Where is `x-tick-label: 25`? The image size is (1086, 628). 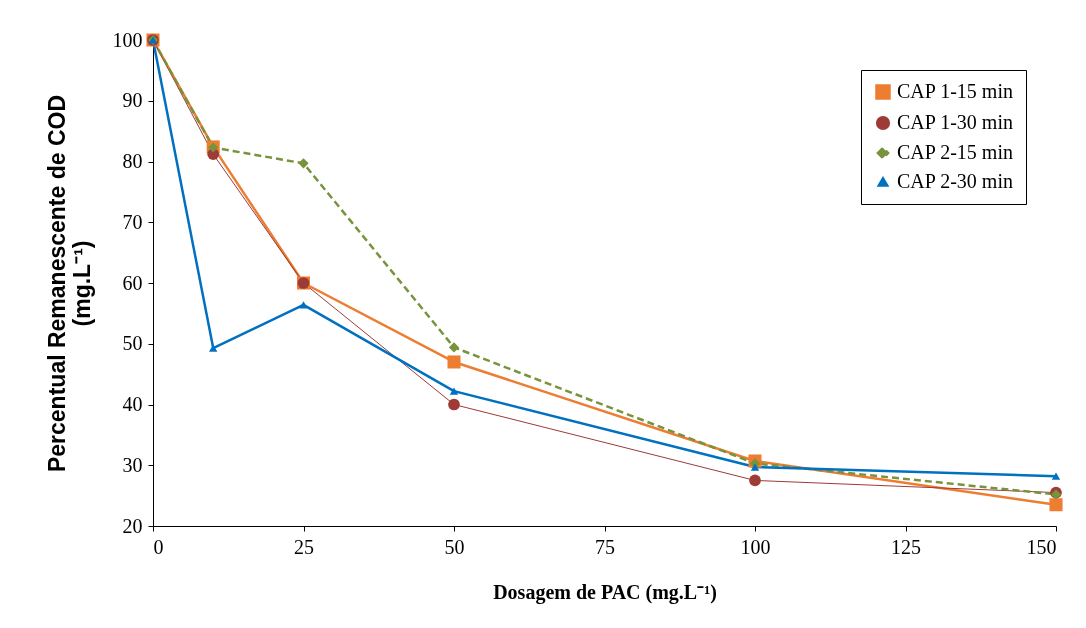 x-tick-label: 25 is located at coordinates (304, 546).